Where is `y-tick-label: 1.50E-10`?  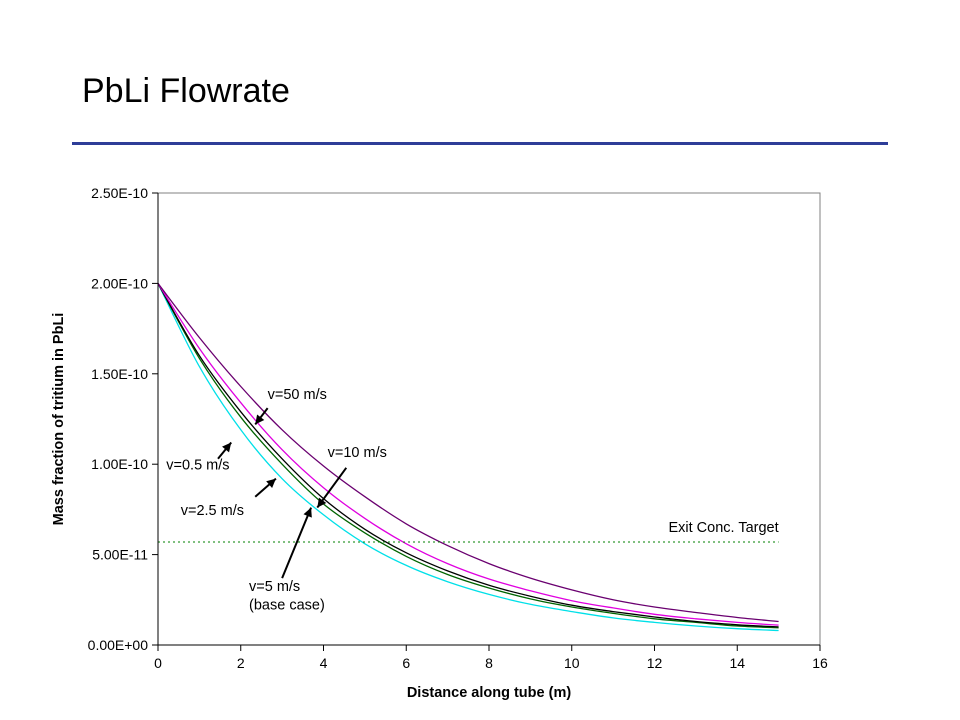
y-tick-label: 1.50E-10 is located at coordinates (119, 374).